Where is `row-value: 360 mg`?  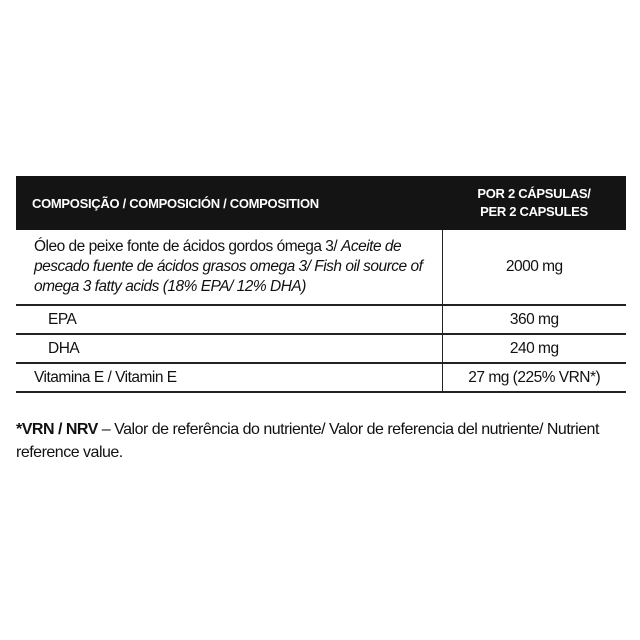
row-value: 360 mg is located at coordinates (533, 320).